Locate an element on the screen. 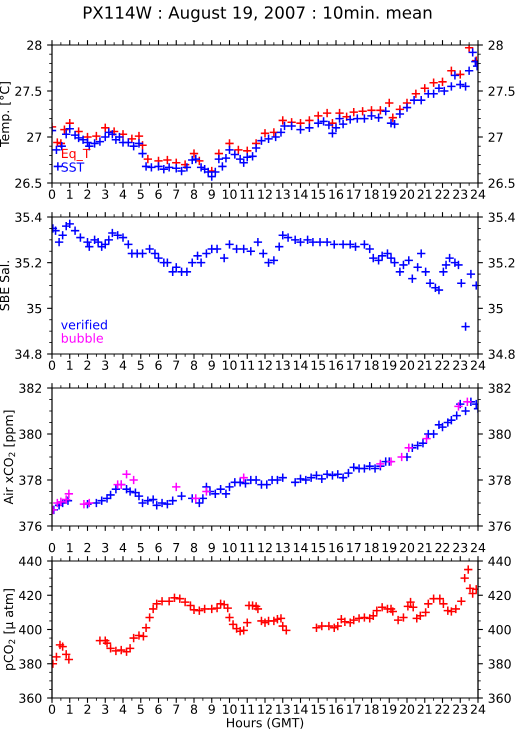 Image resolution: width=515 pixels, height=739 pixels. y2-tick-label: 35.4 is located at coordinates (501, 217).